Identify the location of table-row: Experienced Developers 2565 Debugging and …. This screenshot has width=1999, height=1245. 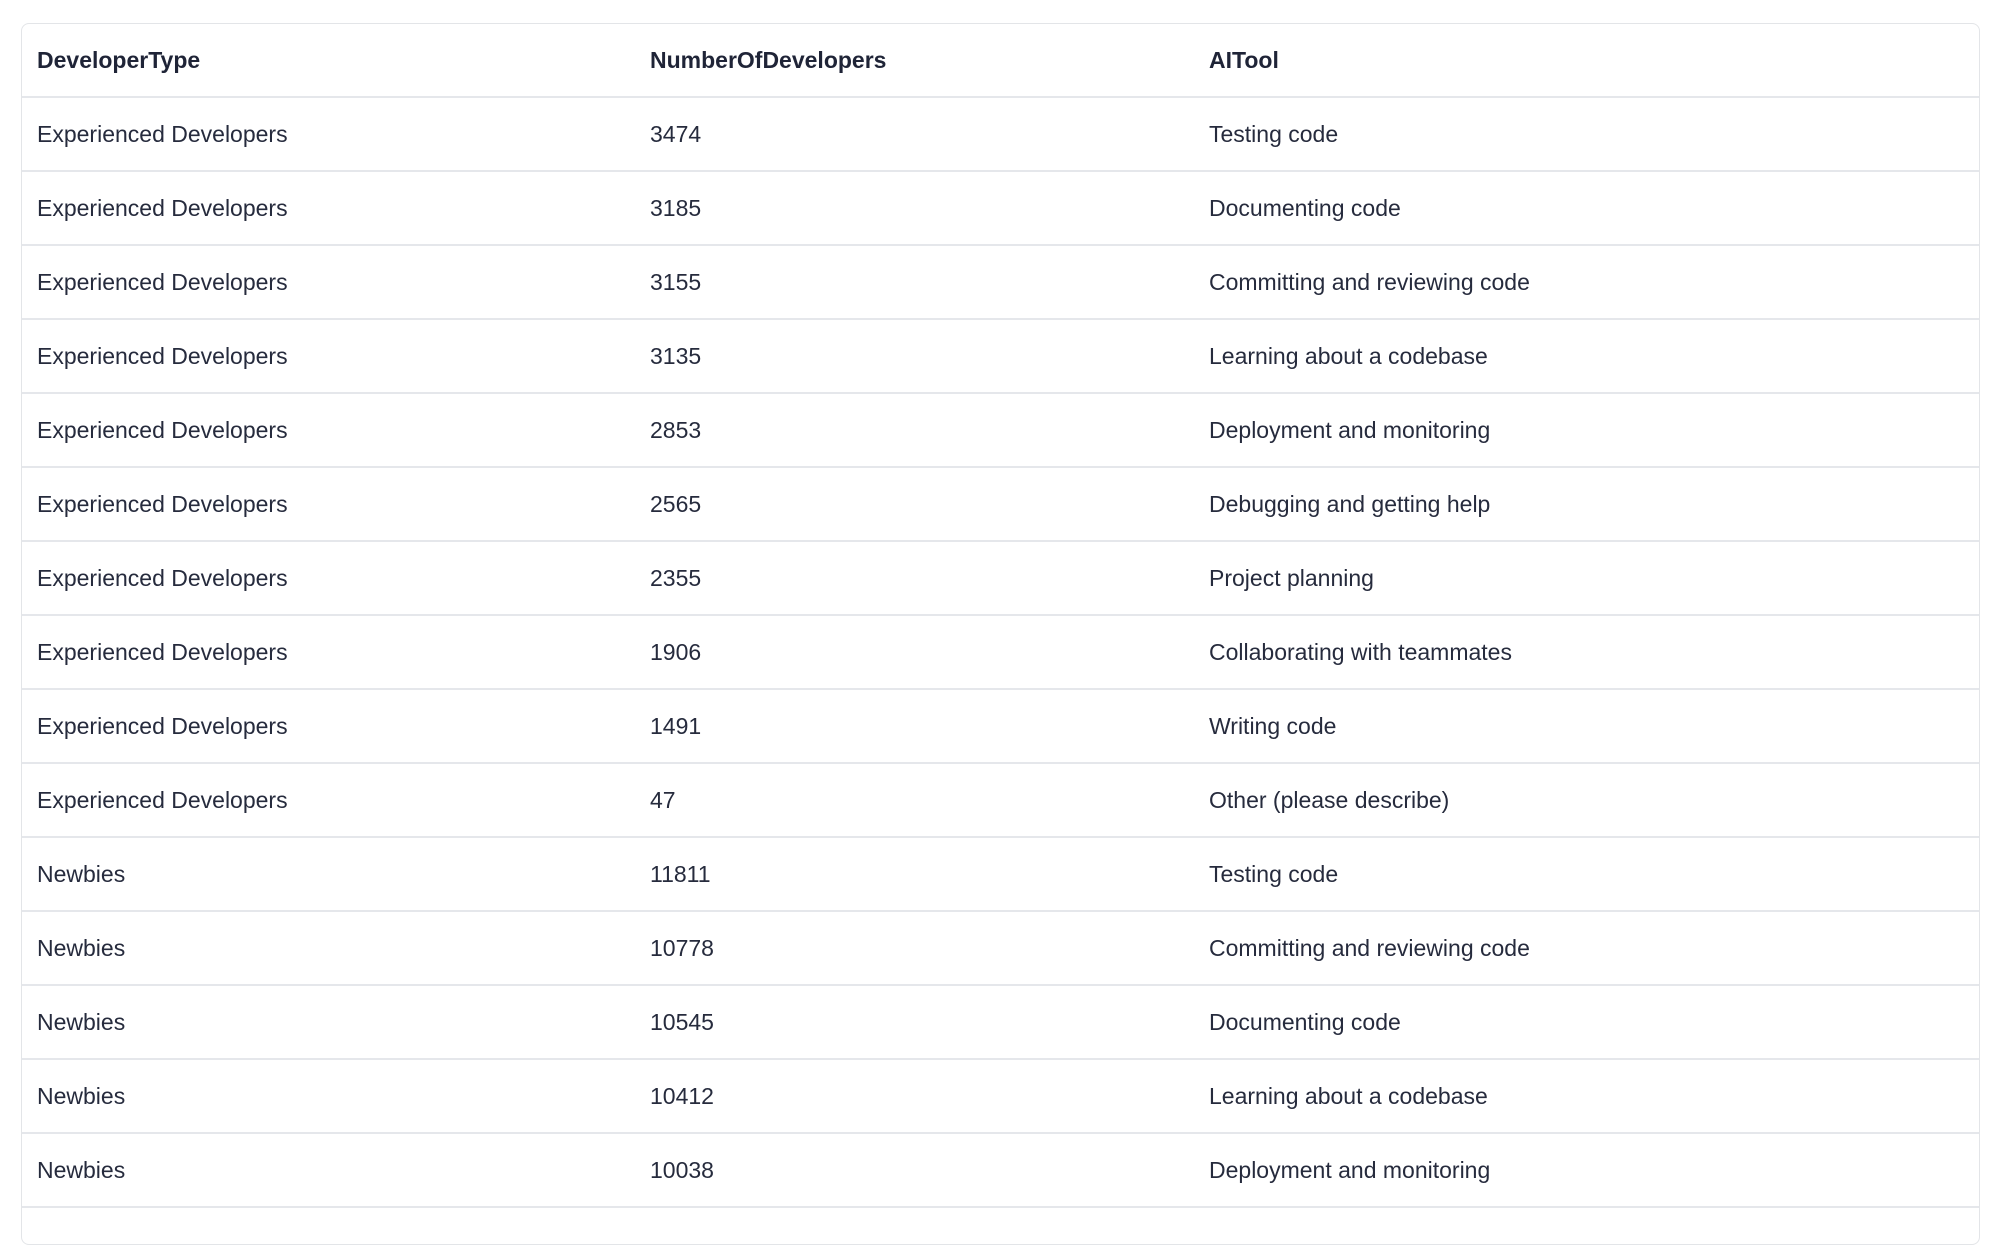
(1000, 504).